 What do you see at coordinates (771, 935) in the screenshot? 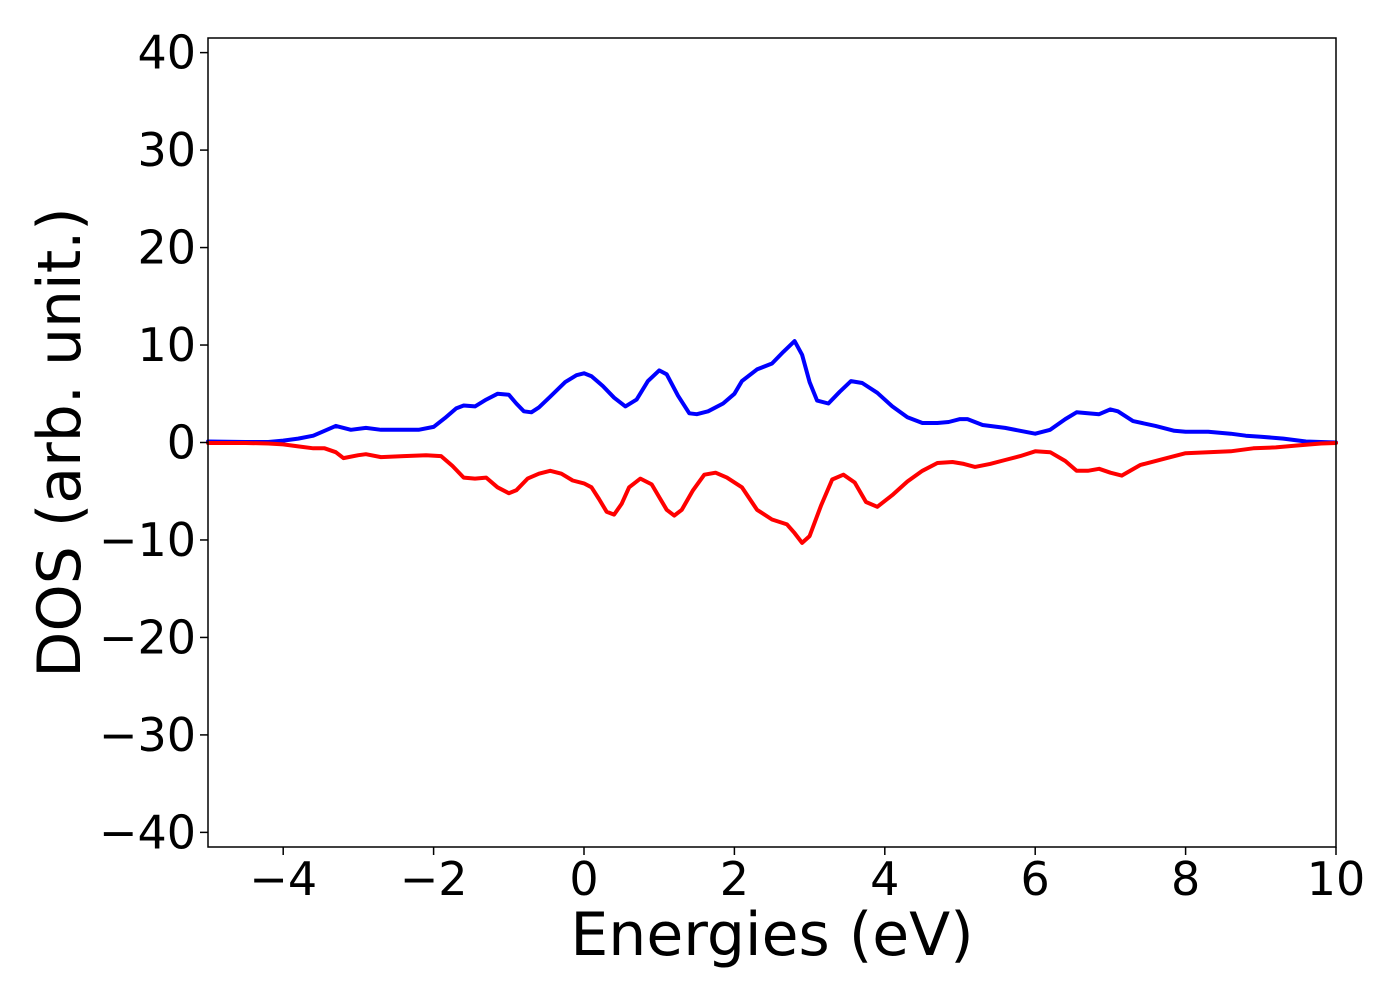
I see `x-axis-title: Energies (eV)` at bounding box center [771, 935].